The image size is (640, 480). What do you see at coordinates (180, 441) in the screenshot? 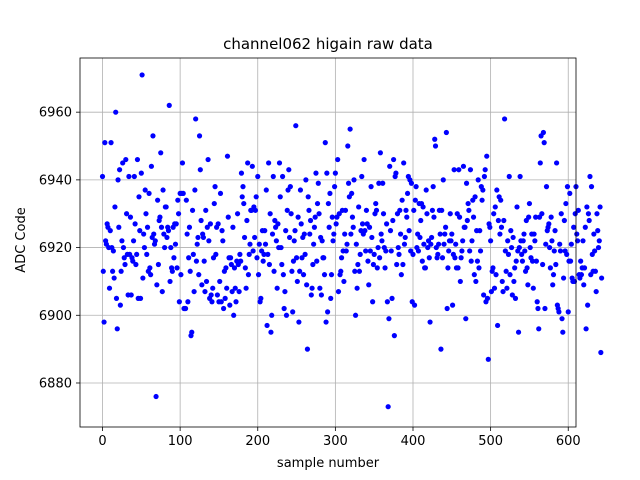
I see `x-tick-label: 100` at bounding box center [180, 441].